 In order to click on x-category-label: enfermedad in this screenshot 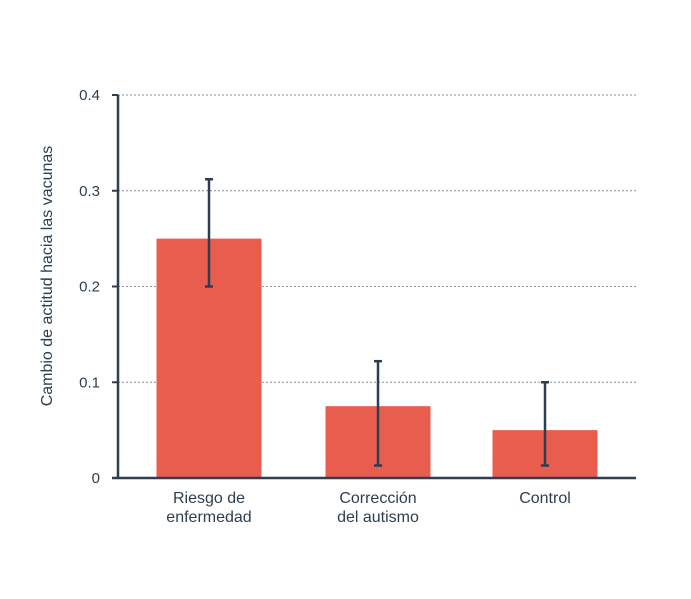, I will do `click(208, 517)`.